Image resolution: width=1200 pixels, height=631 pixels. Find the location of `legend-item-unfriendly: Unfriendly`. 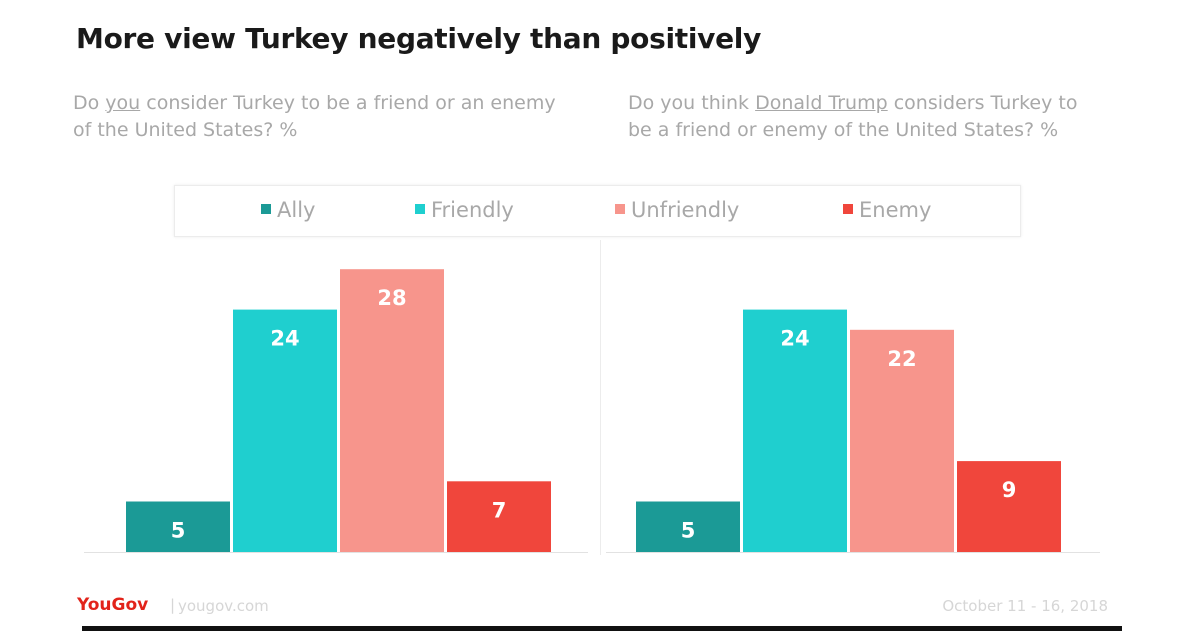

legend-item-unfriendly: Unfriendly is located at coordinates (677, 210).